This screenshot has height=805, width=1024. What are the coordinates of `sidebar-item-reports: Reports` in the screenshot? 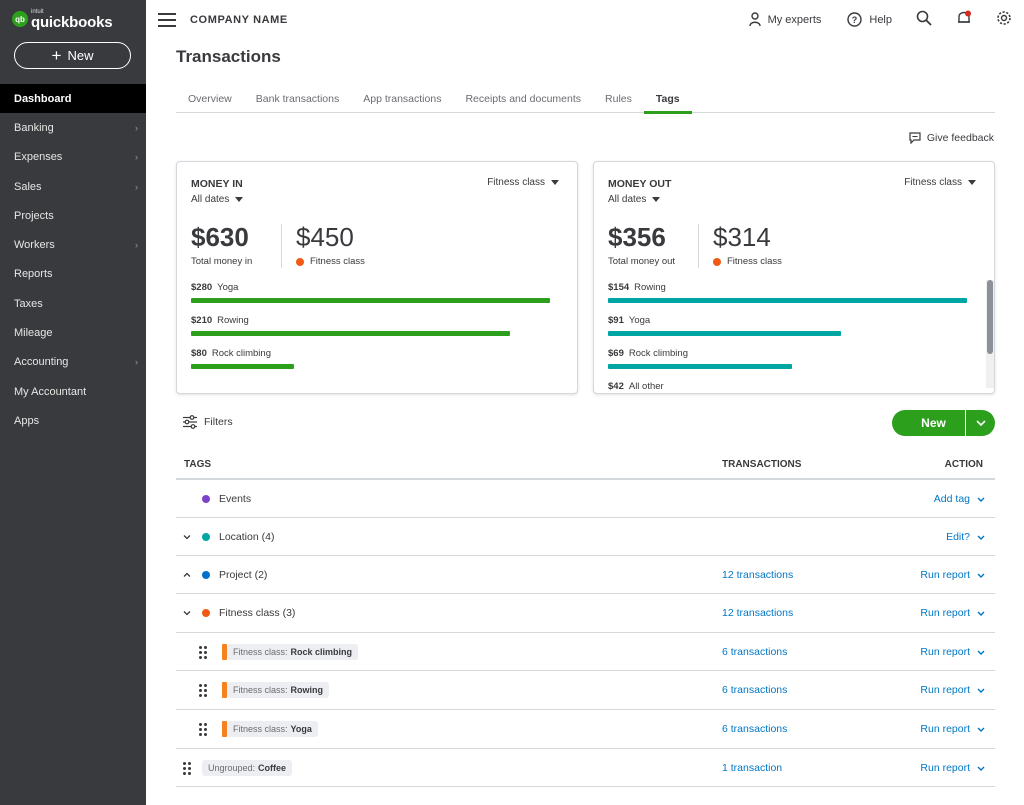 It's located at (73, 274).